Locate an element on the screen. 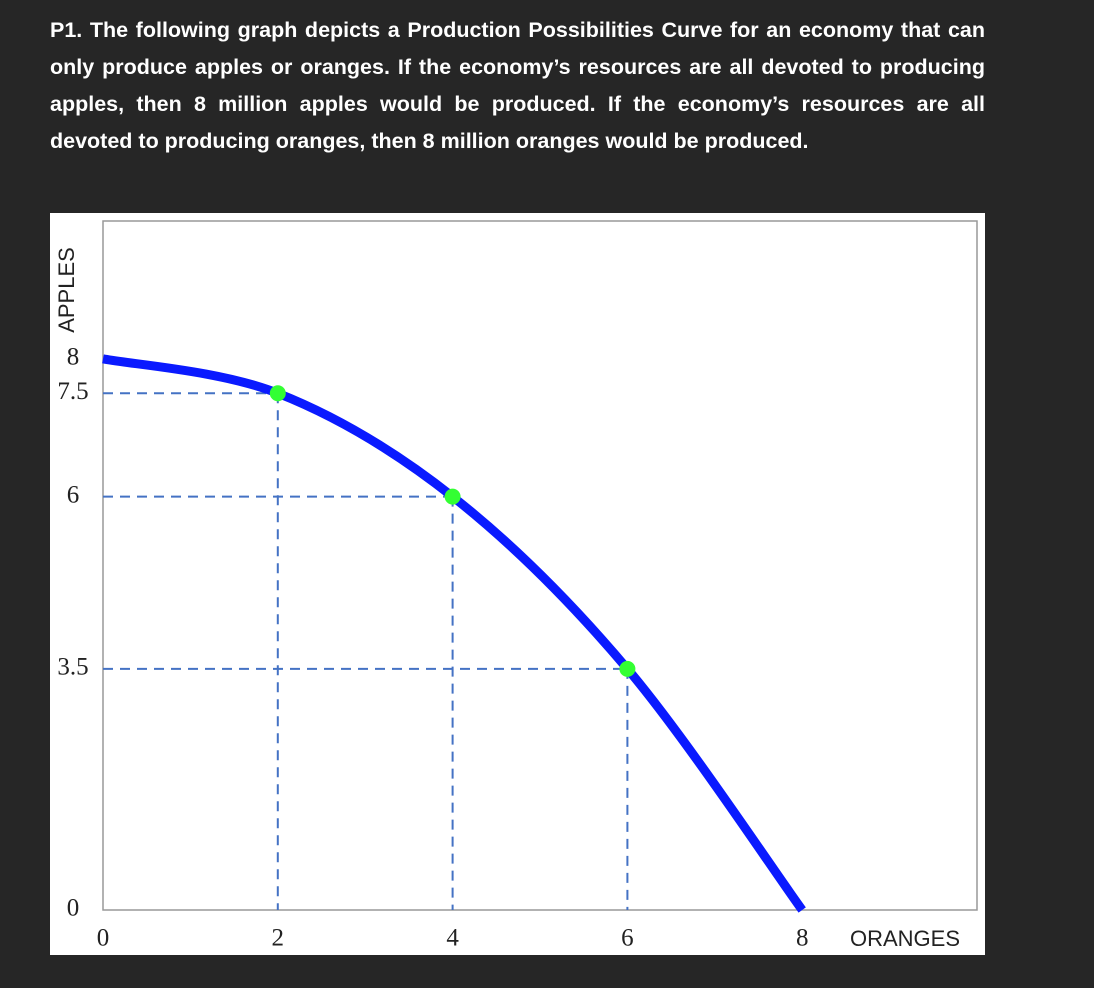 This screenshot has width=1094, height=988. y-tick-label: 7.5 is located at coordinates (72, 391).